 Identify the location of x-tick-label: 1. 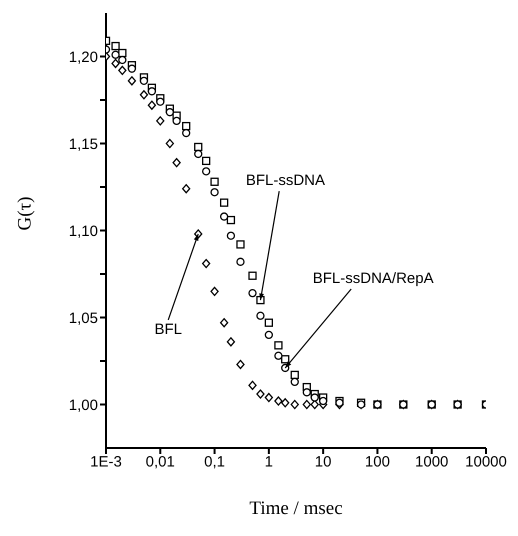
(269, 462).